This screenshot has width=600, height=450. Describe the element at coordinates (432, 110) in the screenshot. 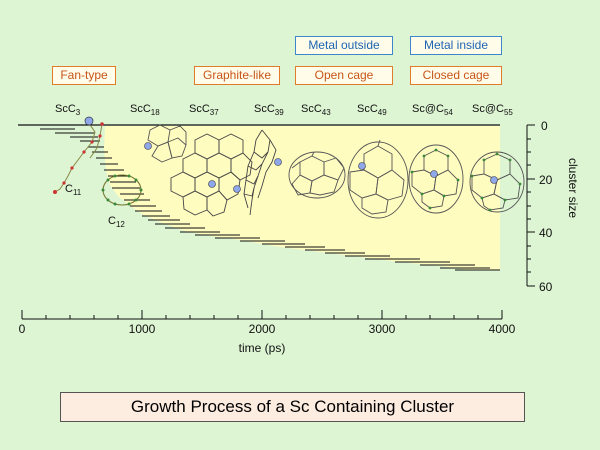

I see `molecule-label-scc54: Sc@C54` at that location.